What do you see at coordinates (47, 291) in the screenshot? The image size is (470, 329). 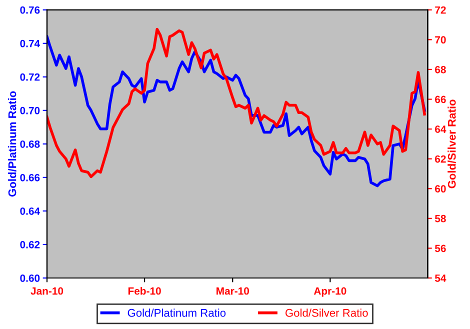 I see `x-tick-label: Jan-10` at bounding box center [47, 291].